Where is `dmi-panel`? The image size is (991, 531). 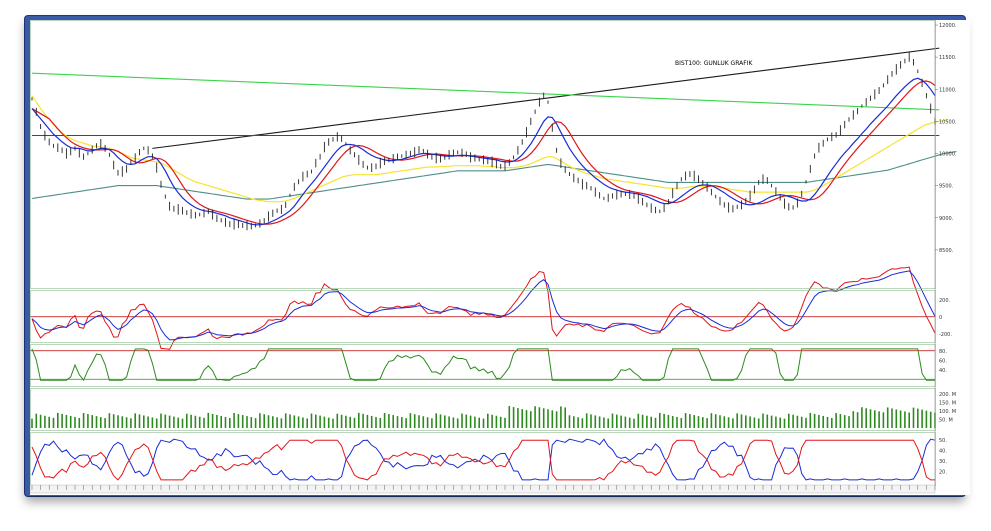
dmi-panel is located at coordinates (483, 459).